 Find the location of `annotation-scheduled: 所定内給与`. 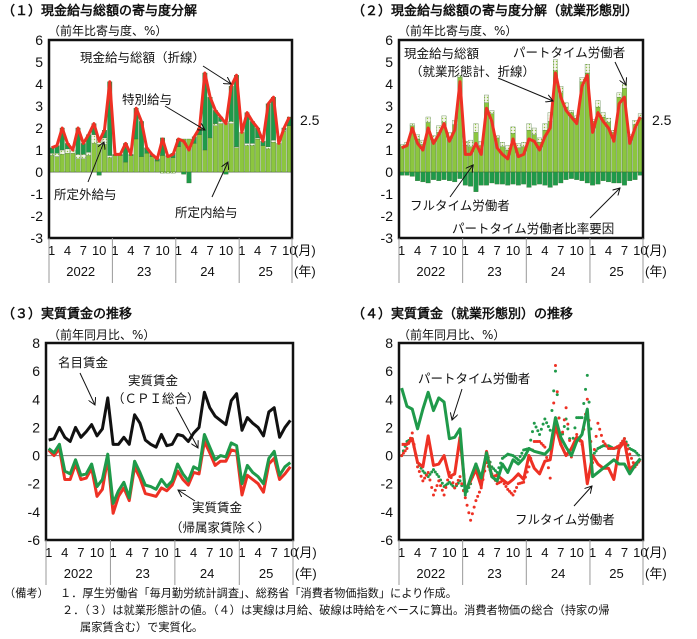

annotation-scheduled: 所定内給与 is located at coordinates (206, 212).